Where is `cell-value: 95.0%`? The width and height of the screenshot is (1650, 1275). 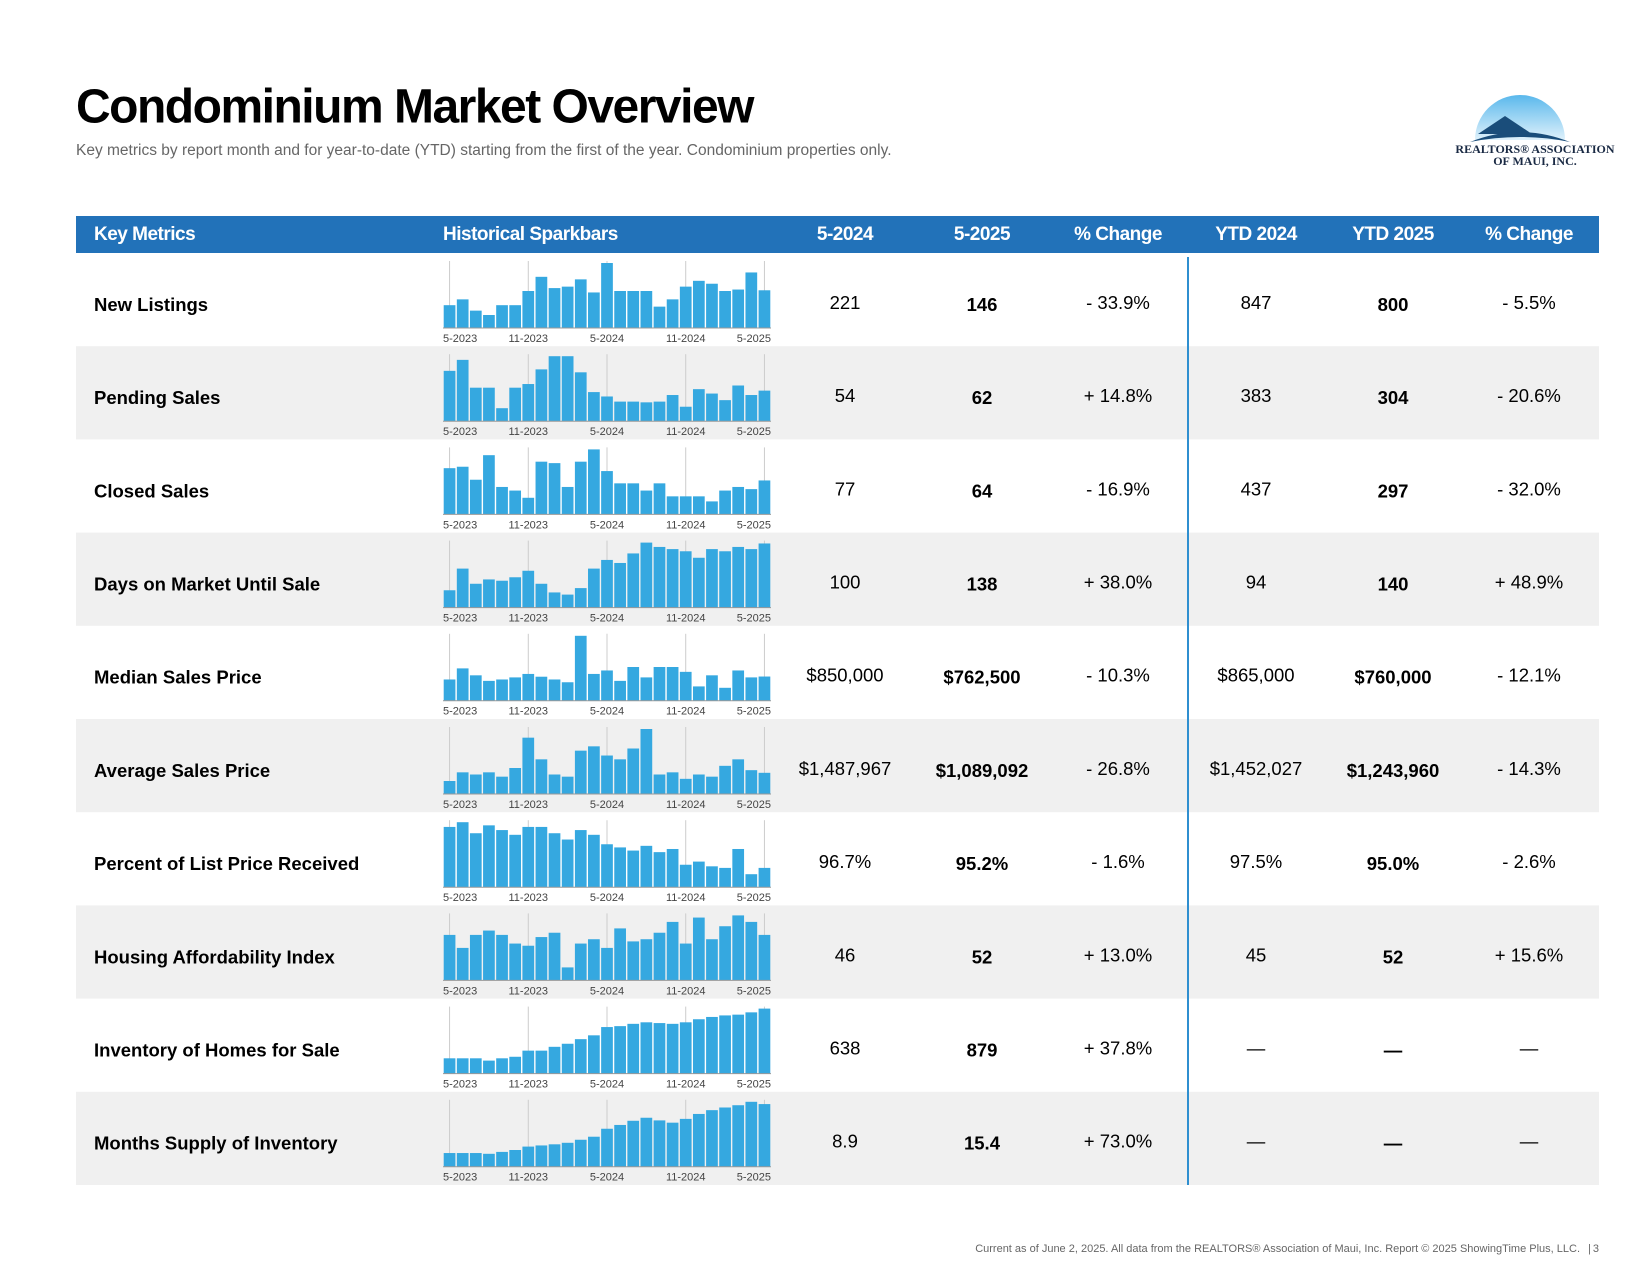 cell-value: 95.0% is located at coordinates (1393, 863).